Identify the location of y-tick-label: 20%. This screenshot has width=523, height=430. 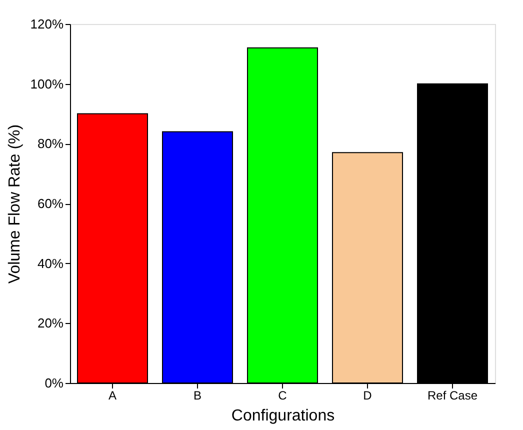
(50, 323).